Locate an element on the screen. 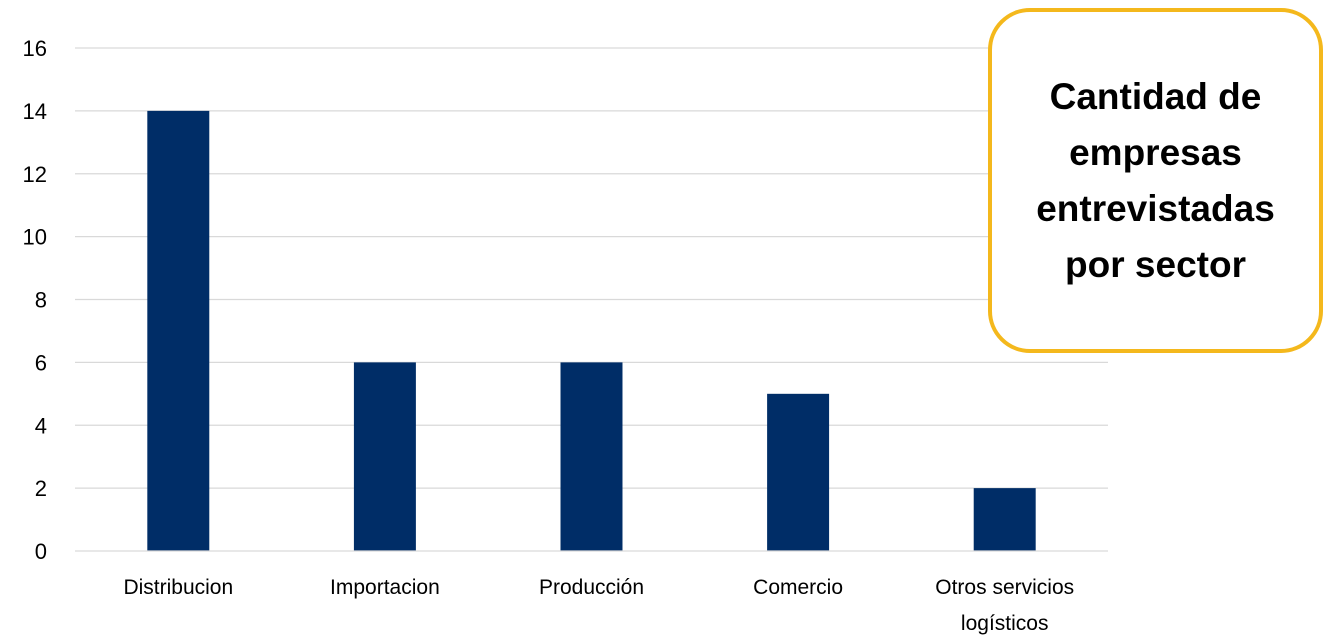 The height and width of the screenshot is (640, 1329). x-category-label: Comercio is located at coordinates (798, 587).